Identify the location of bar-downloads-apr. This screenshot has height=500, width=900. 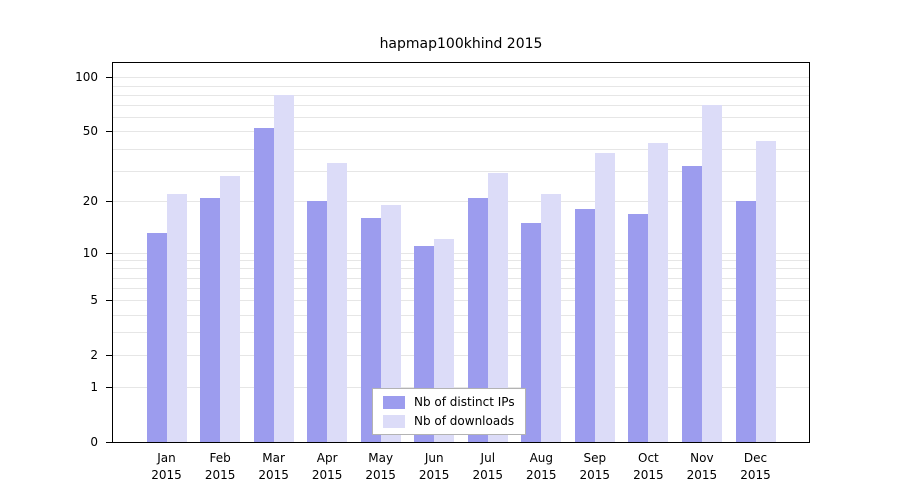
(337, 302).